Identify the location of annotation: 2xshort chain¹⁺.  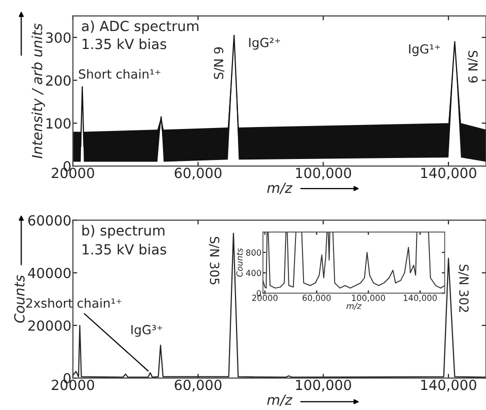
(74, 303).